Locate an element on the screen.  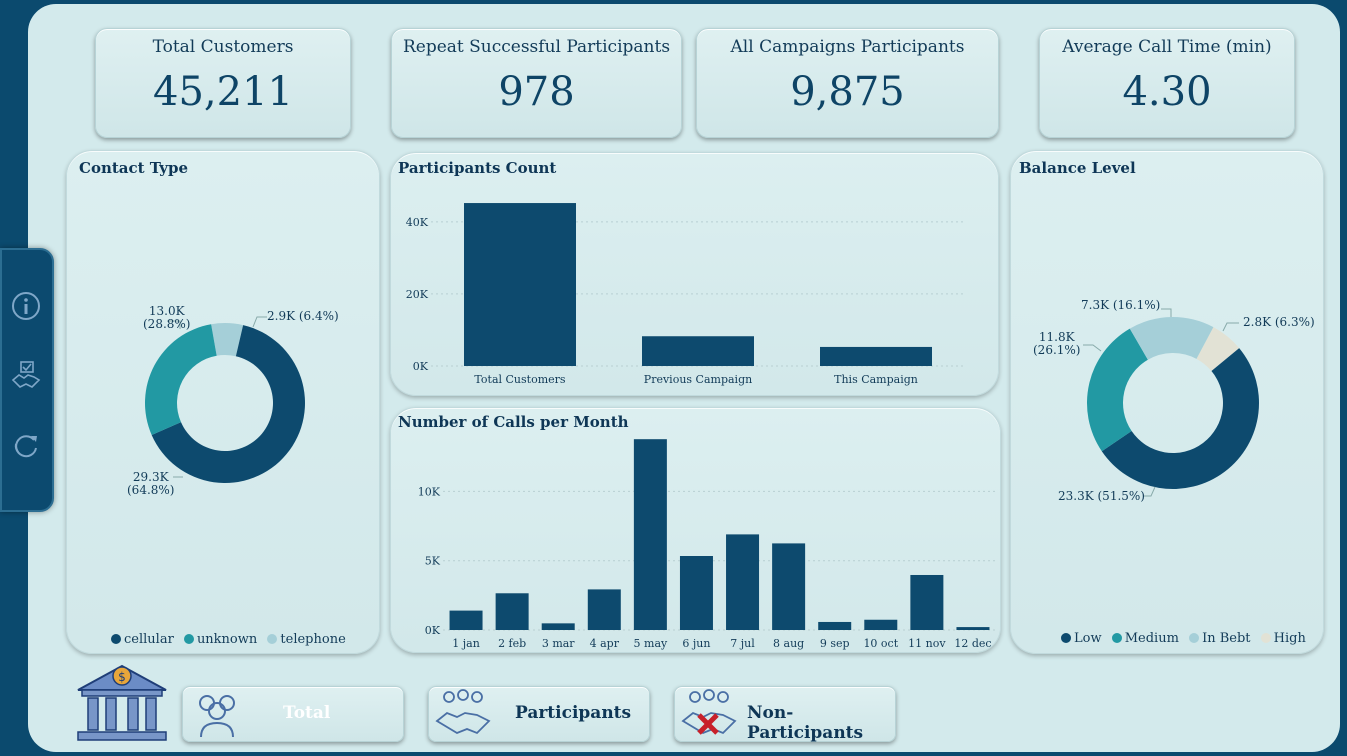
handshake-cross-icon is located at coordinates (709, 712).